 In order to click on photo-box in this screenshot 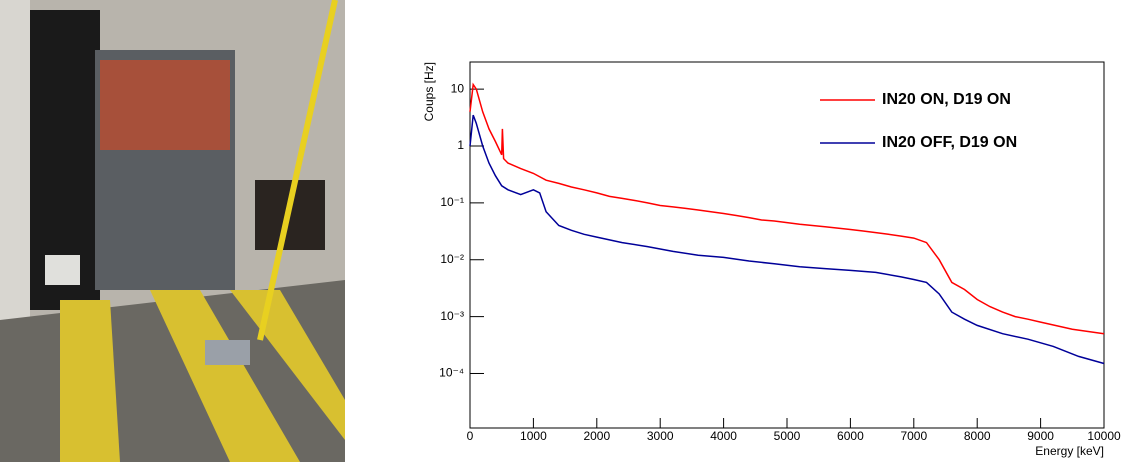, I will do `click(62, 270)`.